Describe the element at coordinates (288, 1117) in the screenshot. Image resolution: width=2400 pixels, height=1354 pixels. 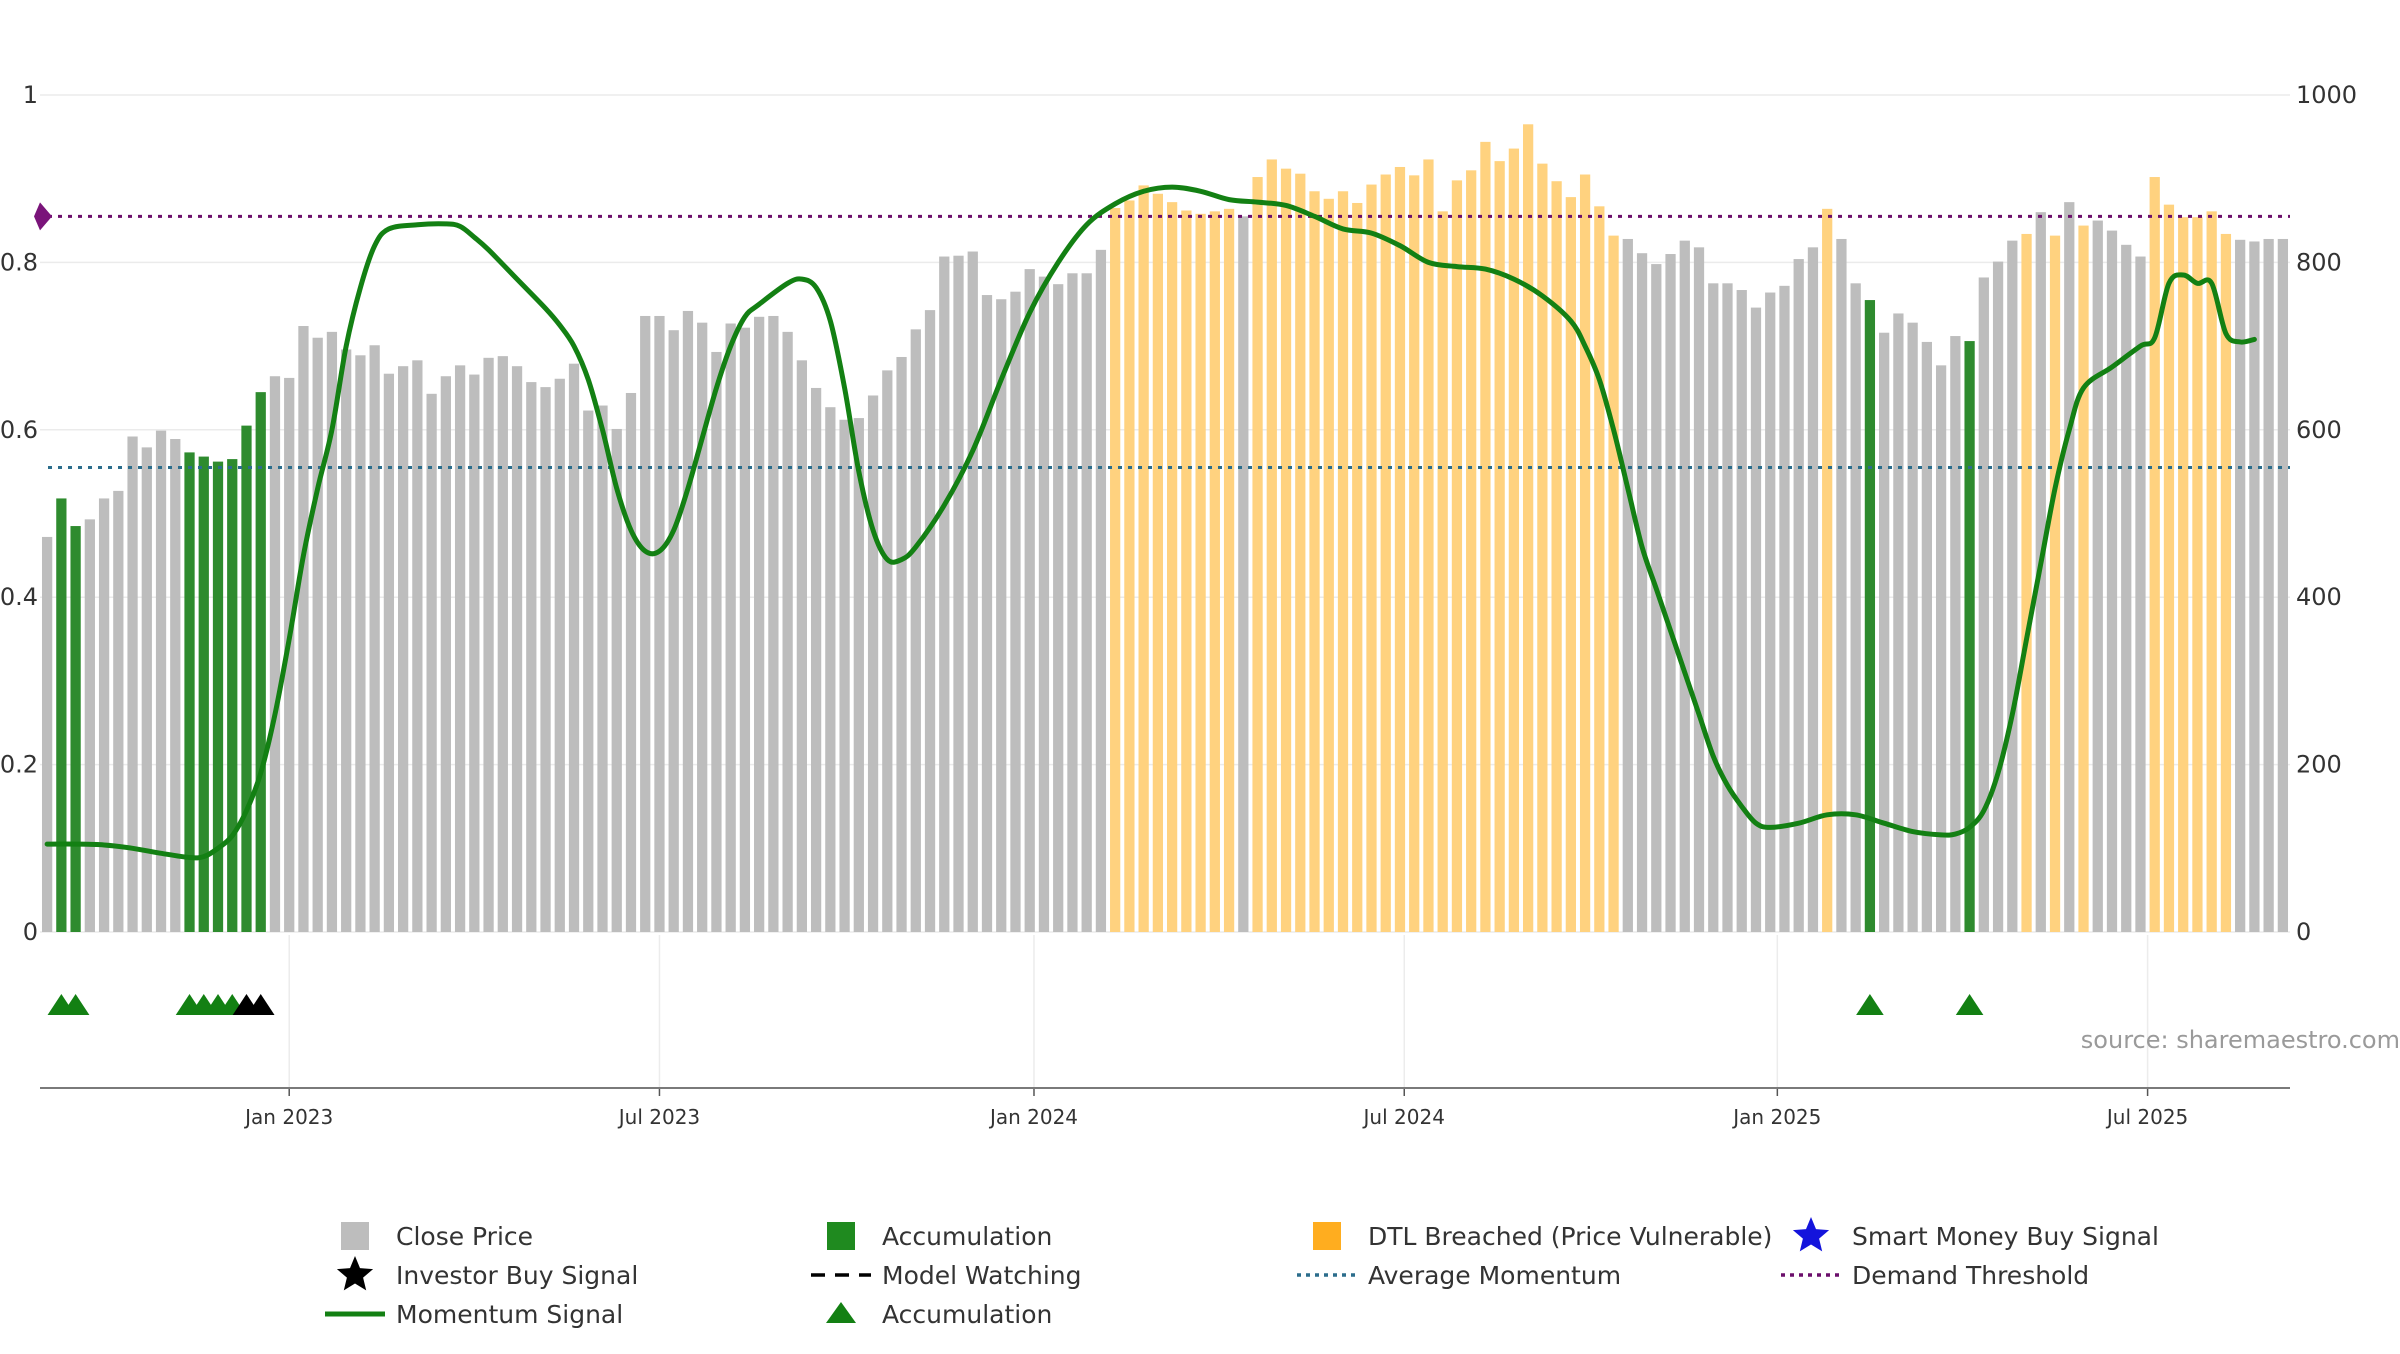
I see `x-tick-label: Jan 2023` at that location.